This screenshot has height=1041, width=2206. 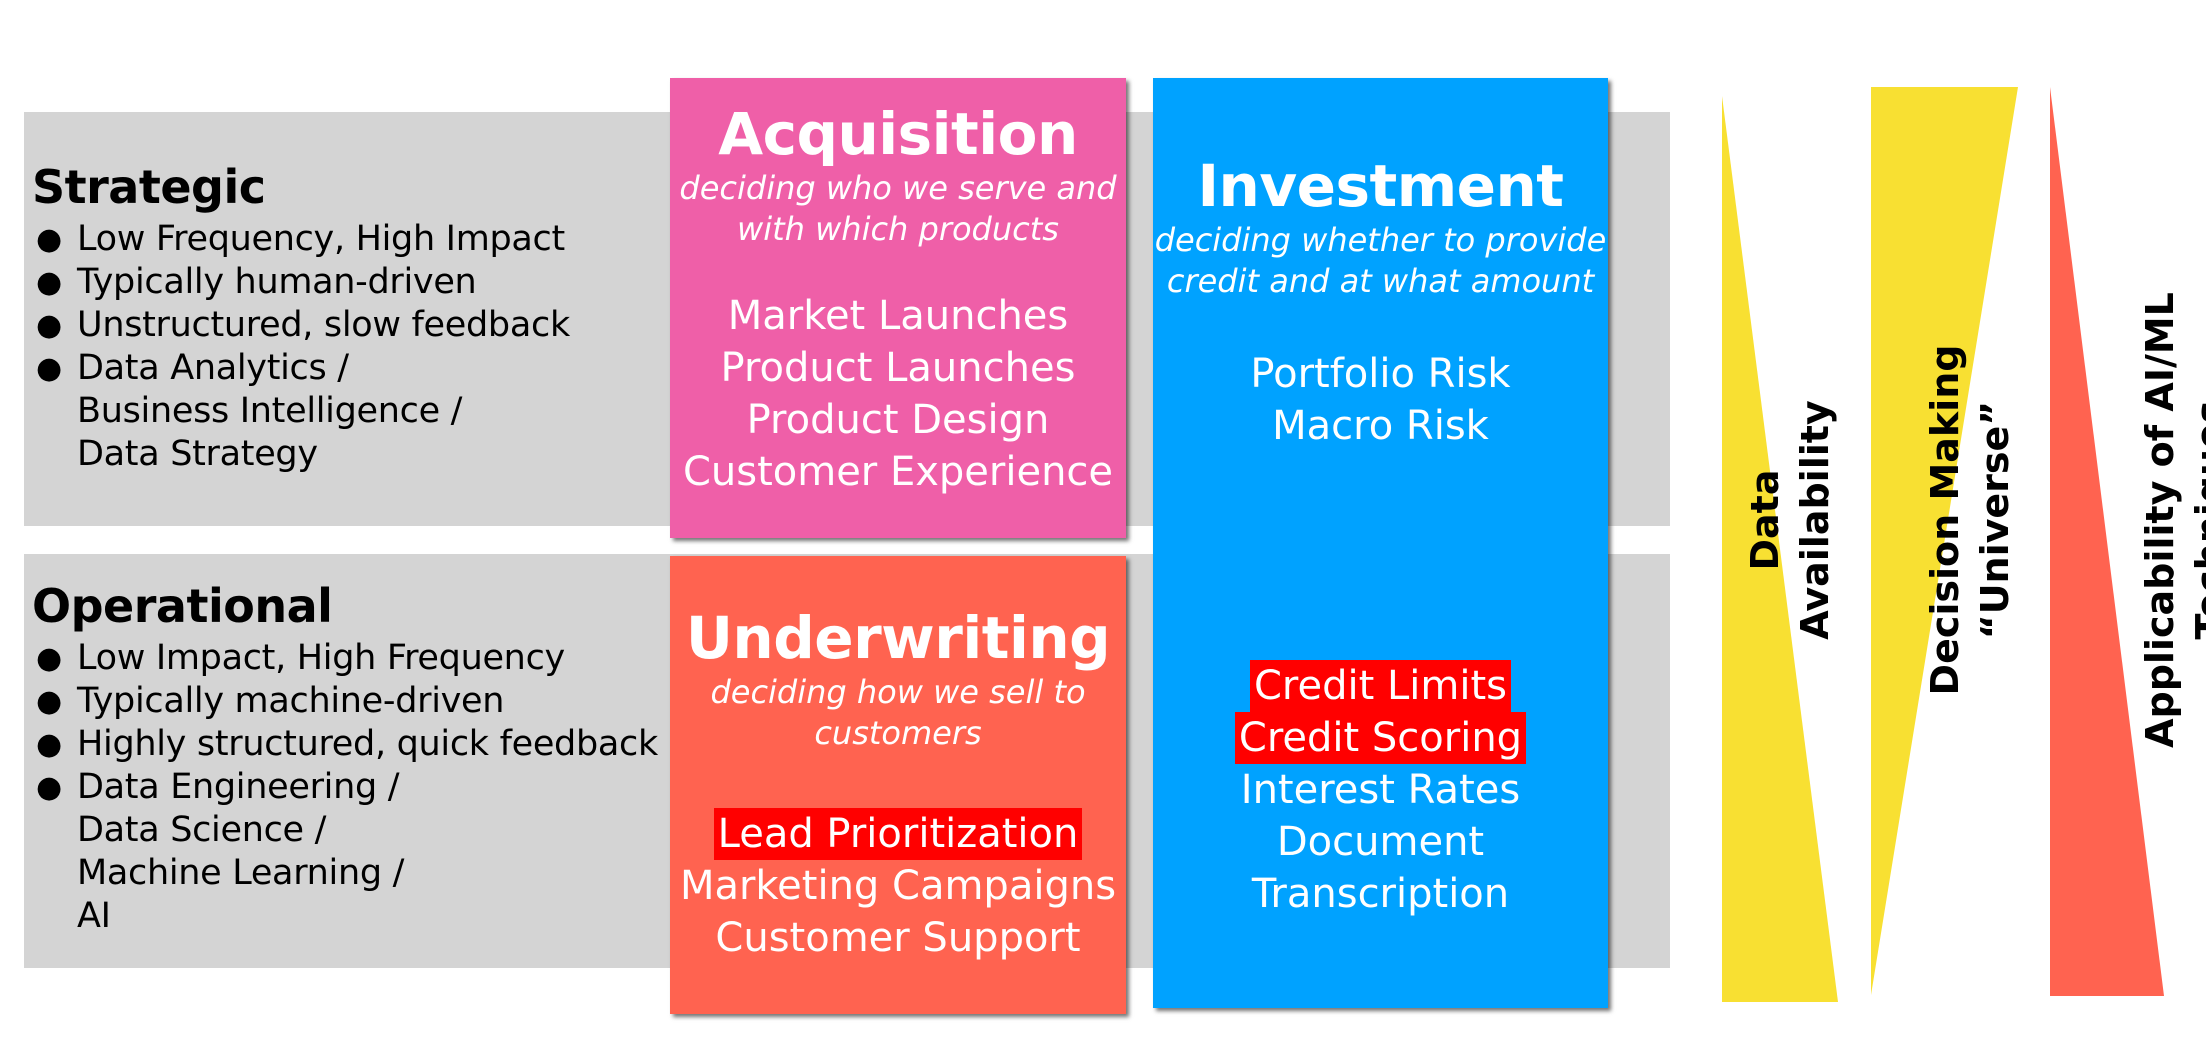 What do you see at coordinates (367, 744) in the screenshot?
I see `bullet-text: Highly structured, quick feedback` at bounding box center [367, 744].